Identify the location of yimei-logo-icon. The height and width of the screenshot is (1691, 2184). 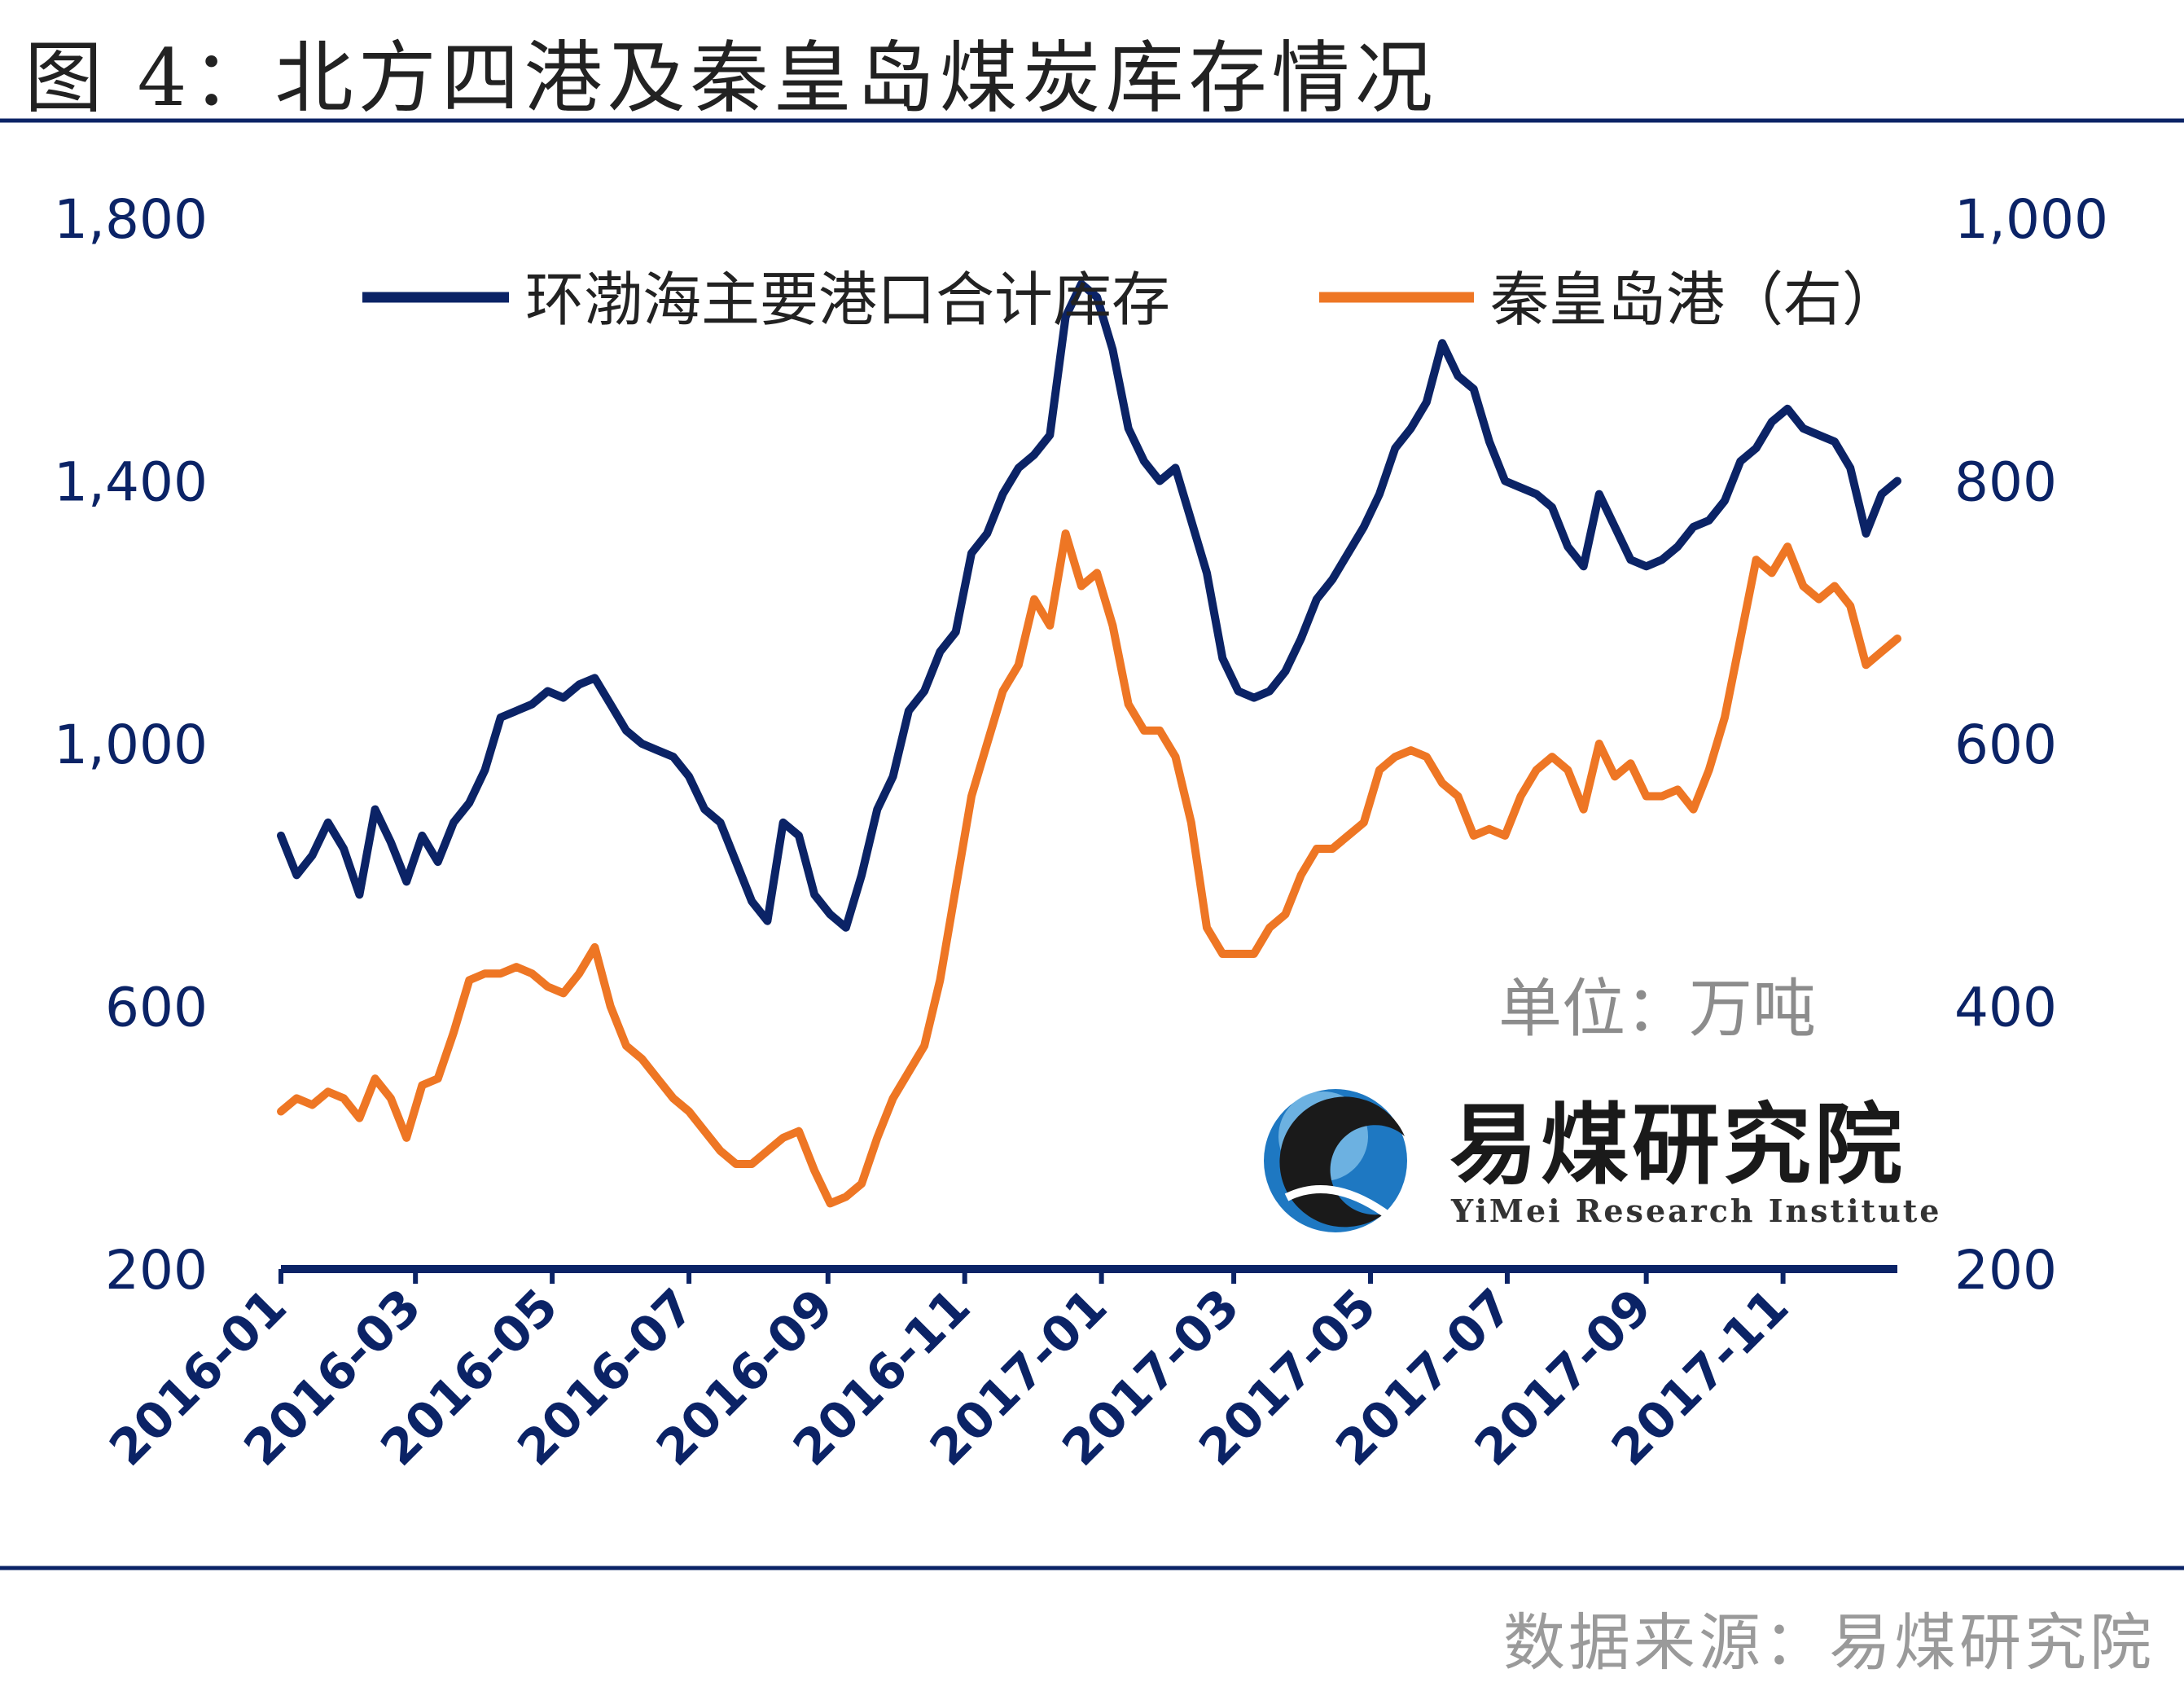
(1335, 1160).